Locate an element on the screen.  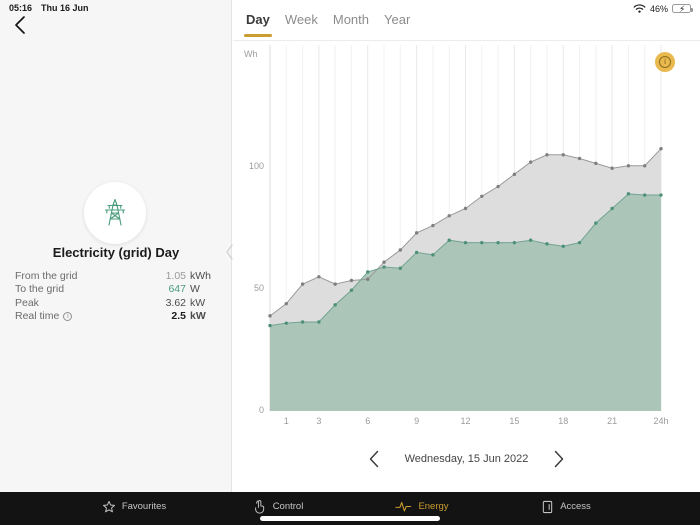
nav-item-energy: Energy is located at coordinates (422, 506).